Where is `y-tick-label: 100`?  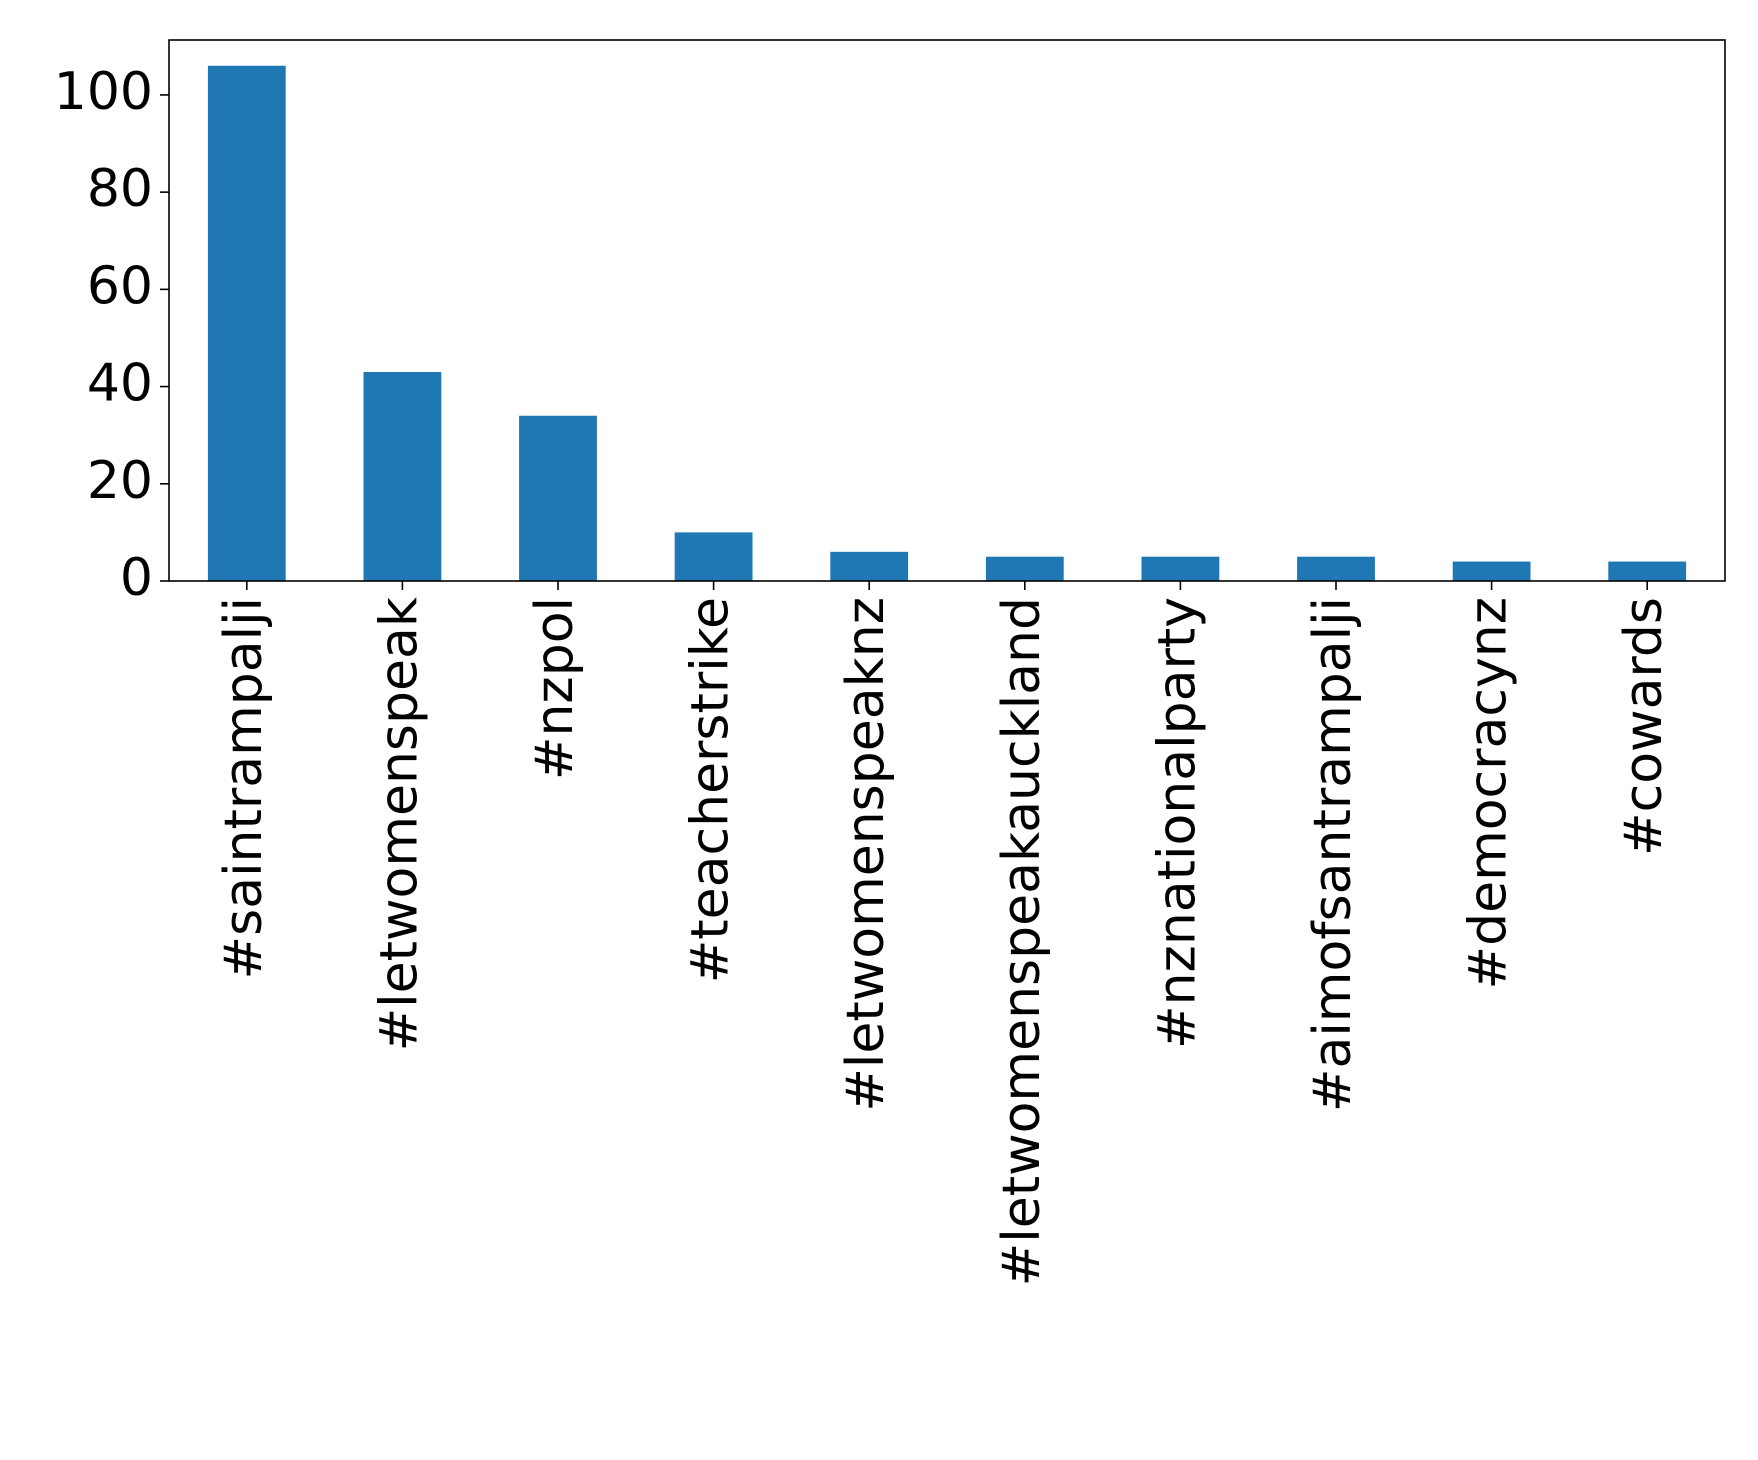 y-tick-label: 100 is located at coordinates (103, 92).